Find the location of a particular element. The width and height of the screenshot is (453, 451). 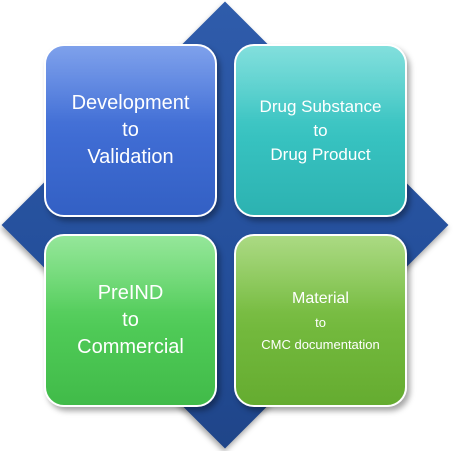

quadrant-line-1: PreIND is located at coordinates (130, 293).